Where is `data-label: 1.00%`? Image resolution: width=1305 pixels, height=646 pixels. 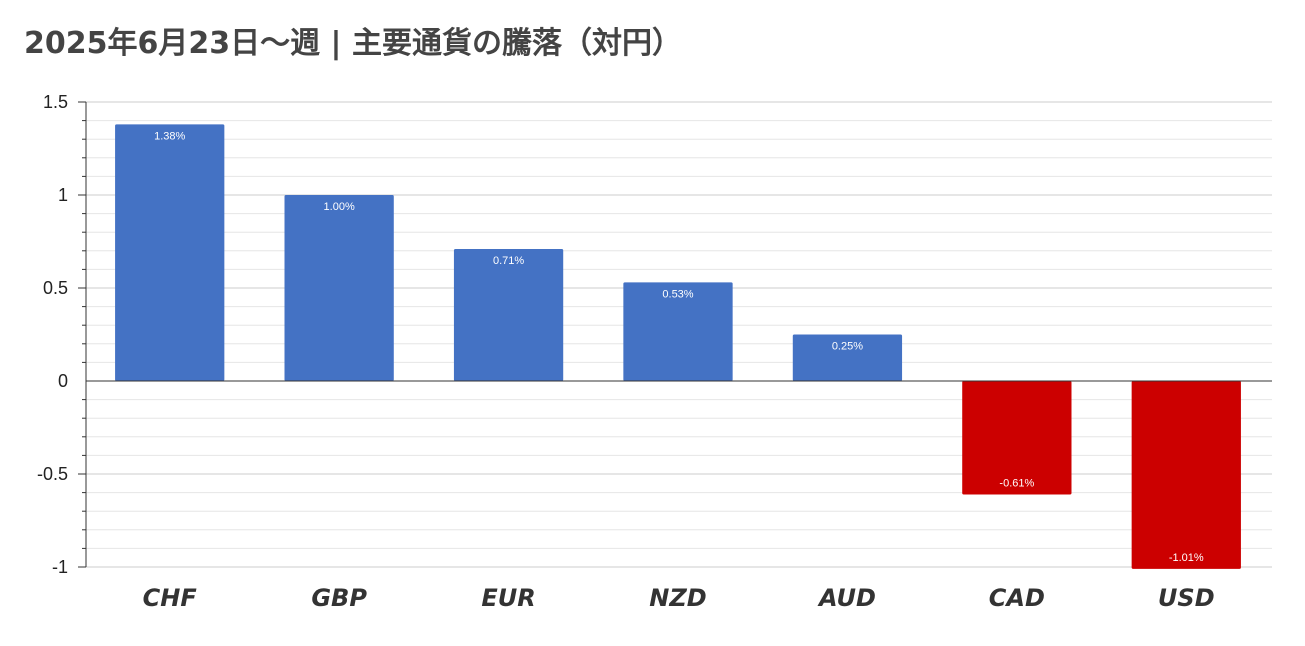 data-label: 1.00% is located at coordinates (339, 207).